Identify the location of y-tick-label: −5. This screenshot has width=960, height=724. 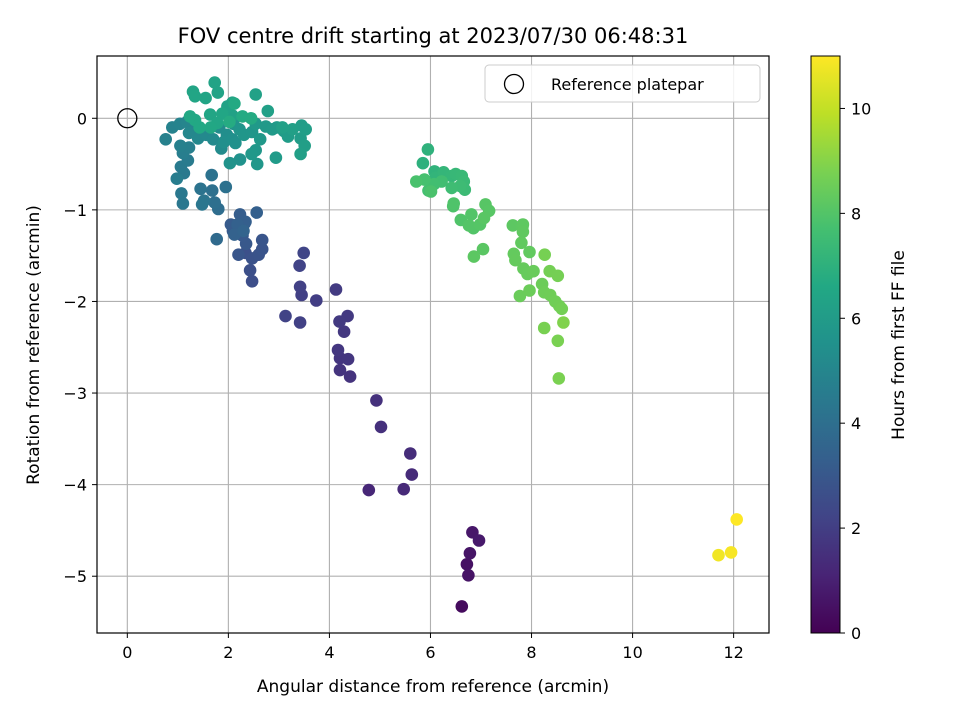
(75, 576).